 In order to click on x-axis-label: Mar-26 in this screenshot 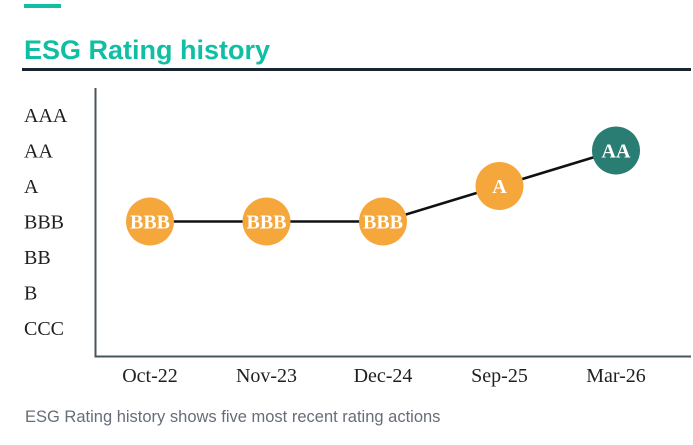, I will do `click(616, 376)`.